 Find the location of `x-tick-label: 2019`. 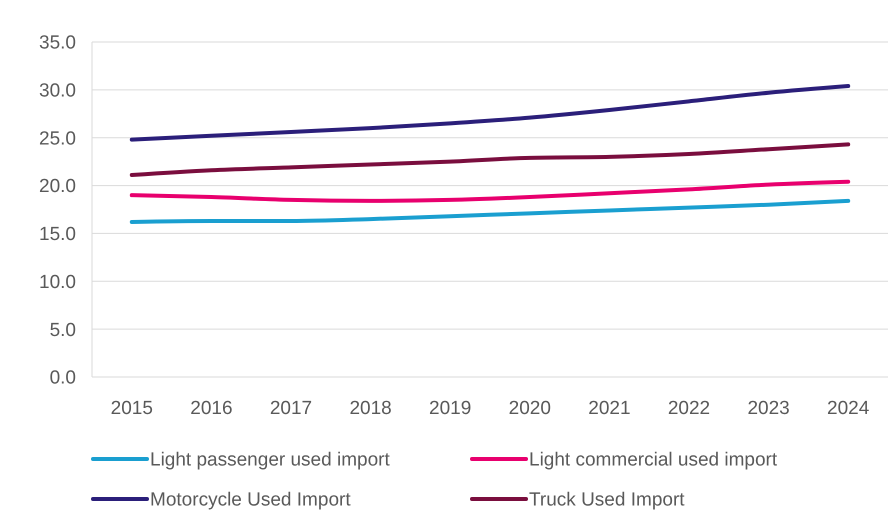

x-tick-label: 2019 is located at coordinates (450, 408).